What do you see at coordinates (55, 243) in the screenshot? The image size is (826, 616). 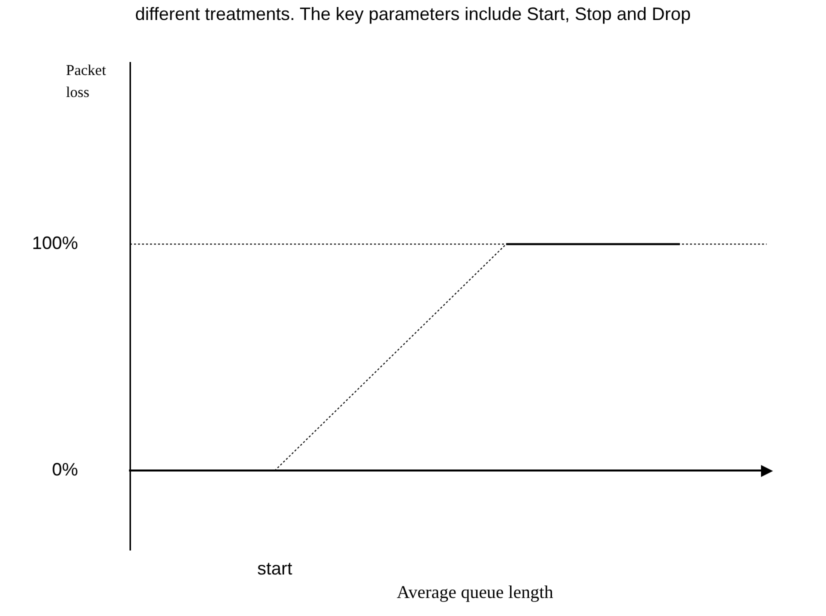 I see `y-tick-label: 100%` at bounding box center [55, 243].